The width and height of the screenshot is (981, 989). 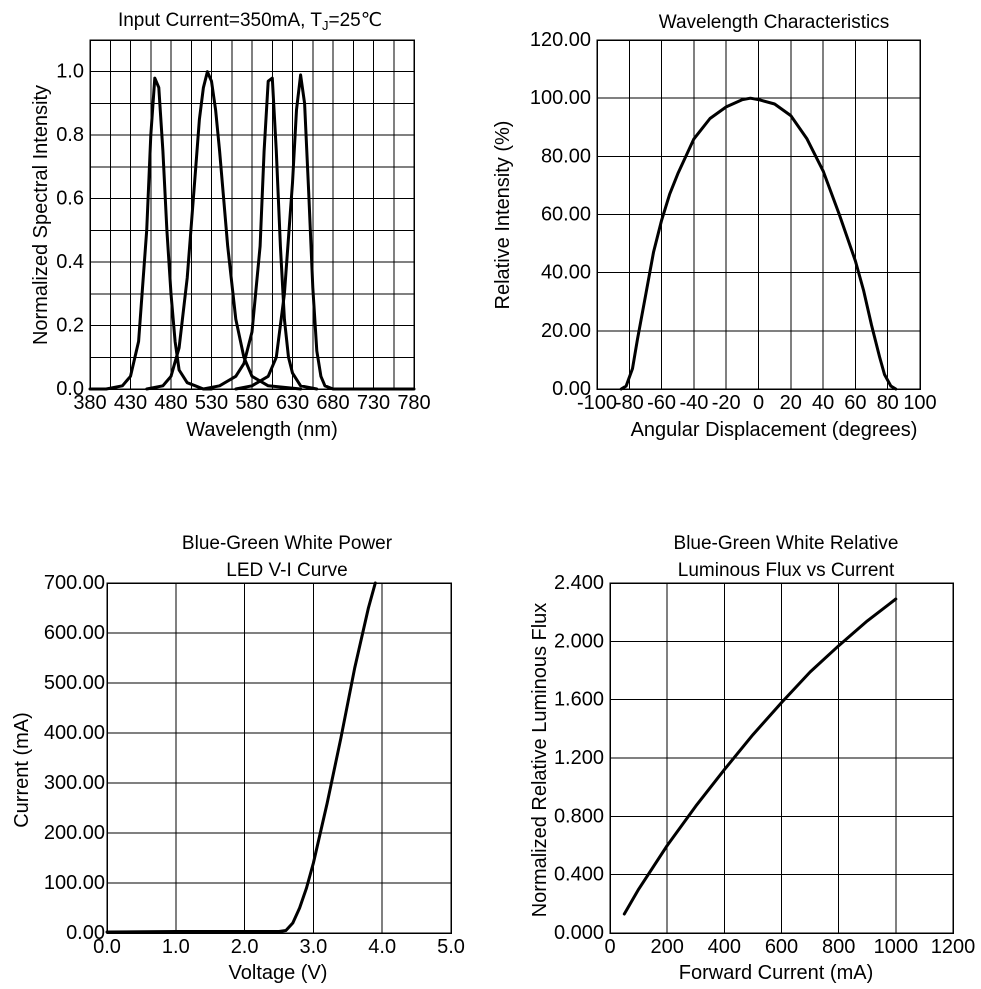 I want to click on y-tick-label: 0.4, so click(x=70, y=262).